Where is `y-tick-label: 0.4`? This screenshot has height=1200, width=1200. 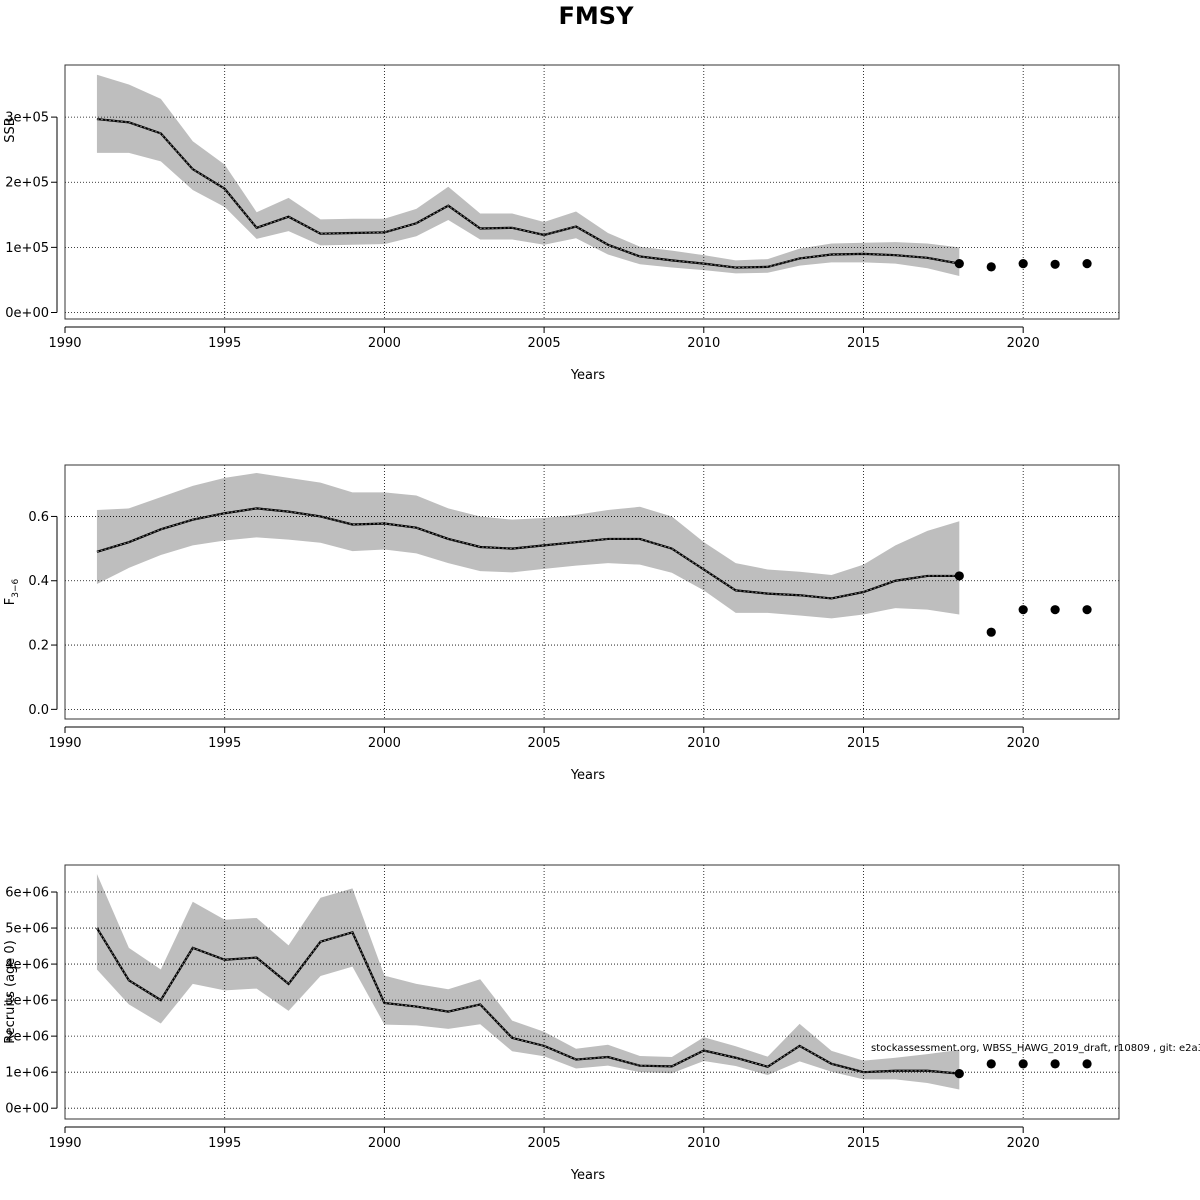 y-tick-label: 0.4 is located at coordinates (38, 581).